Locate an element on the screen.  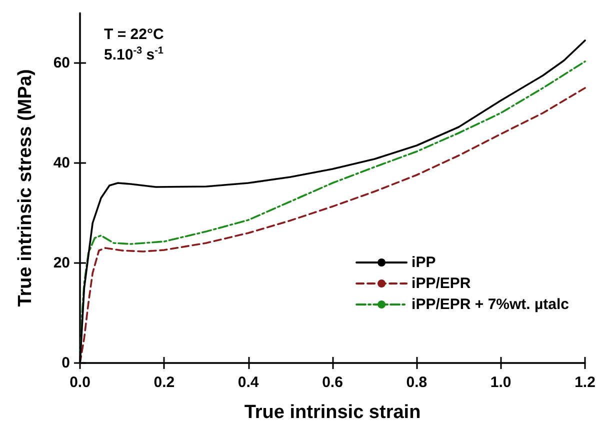
legend-label: iPP is located at coordinates (424, 262).